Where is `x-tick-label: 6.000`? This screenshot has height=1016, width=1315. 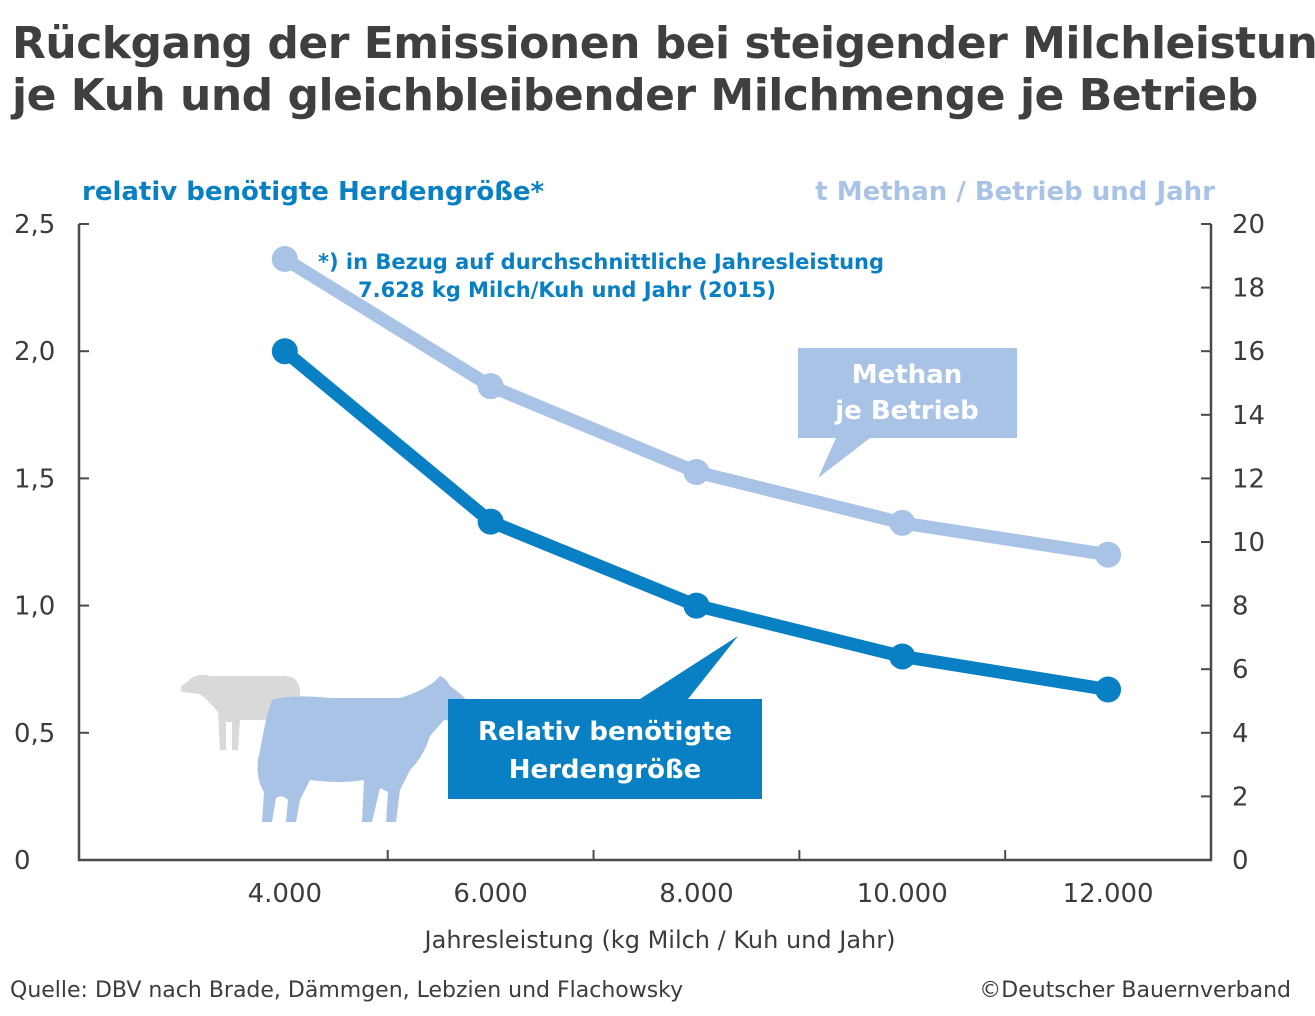 x-tick-label: 6.000 is located at coordinates (490, 894).